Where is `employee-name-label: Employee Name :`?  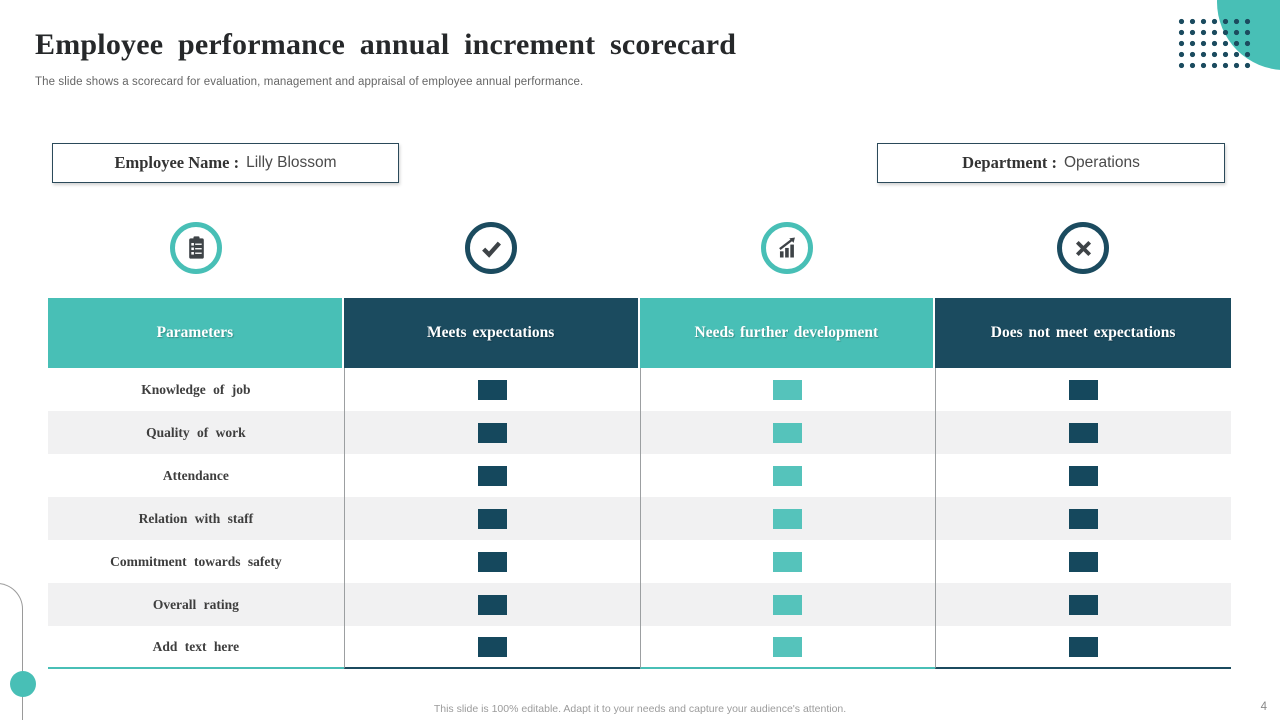 employee-name-label: Employee Name : is located at coordinates (177, 162).